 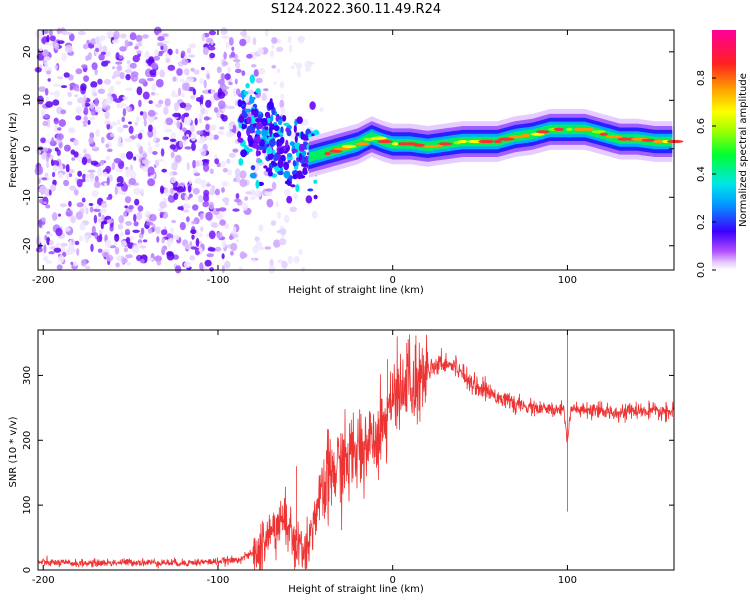 I want to click on colorbar-tick-label: 0.2, so click(x=701, y=222).